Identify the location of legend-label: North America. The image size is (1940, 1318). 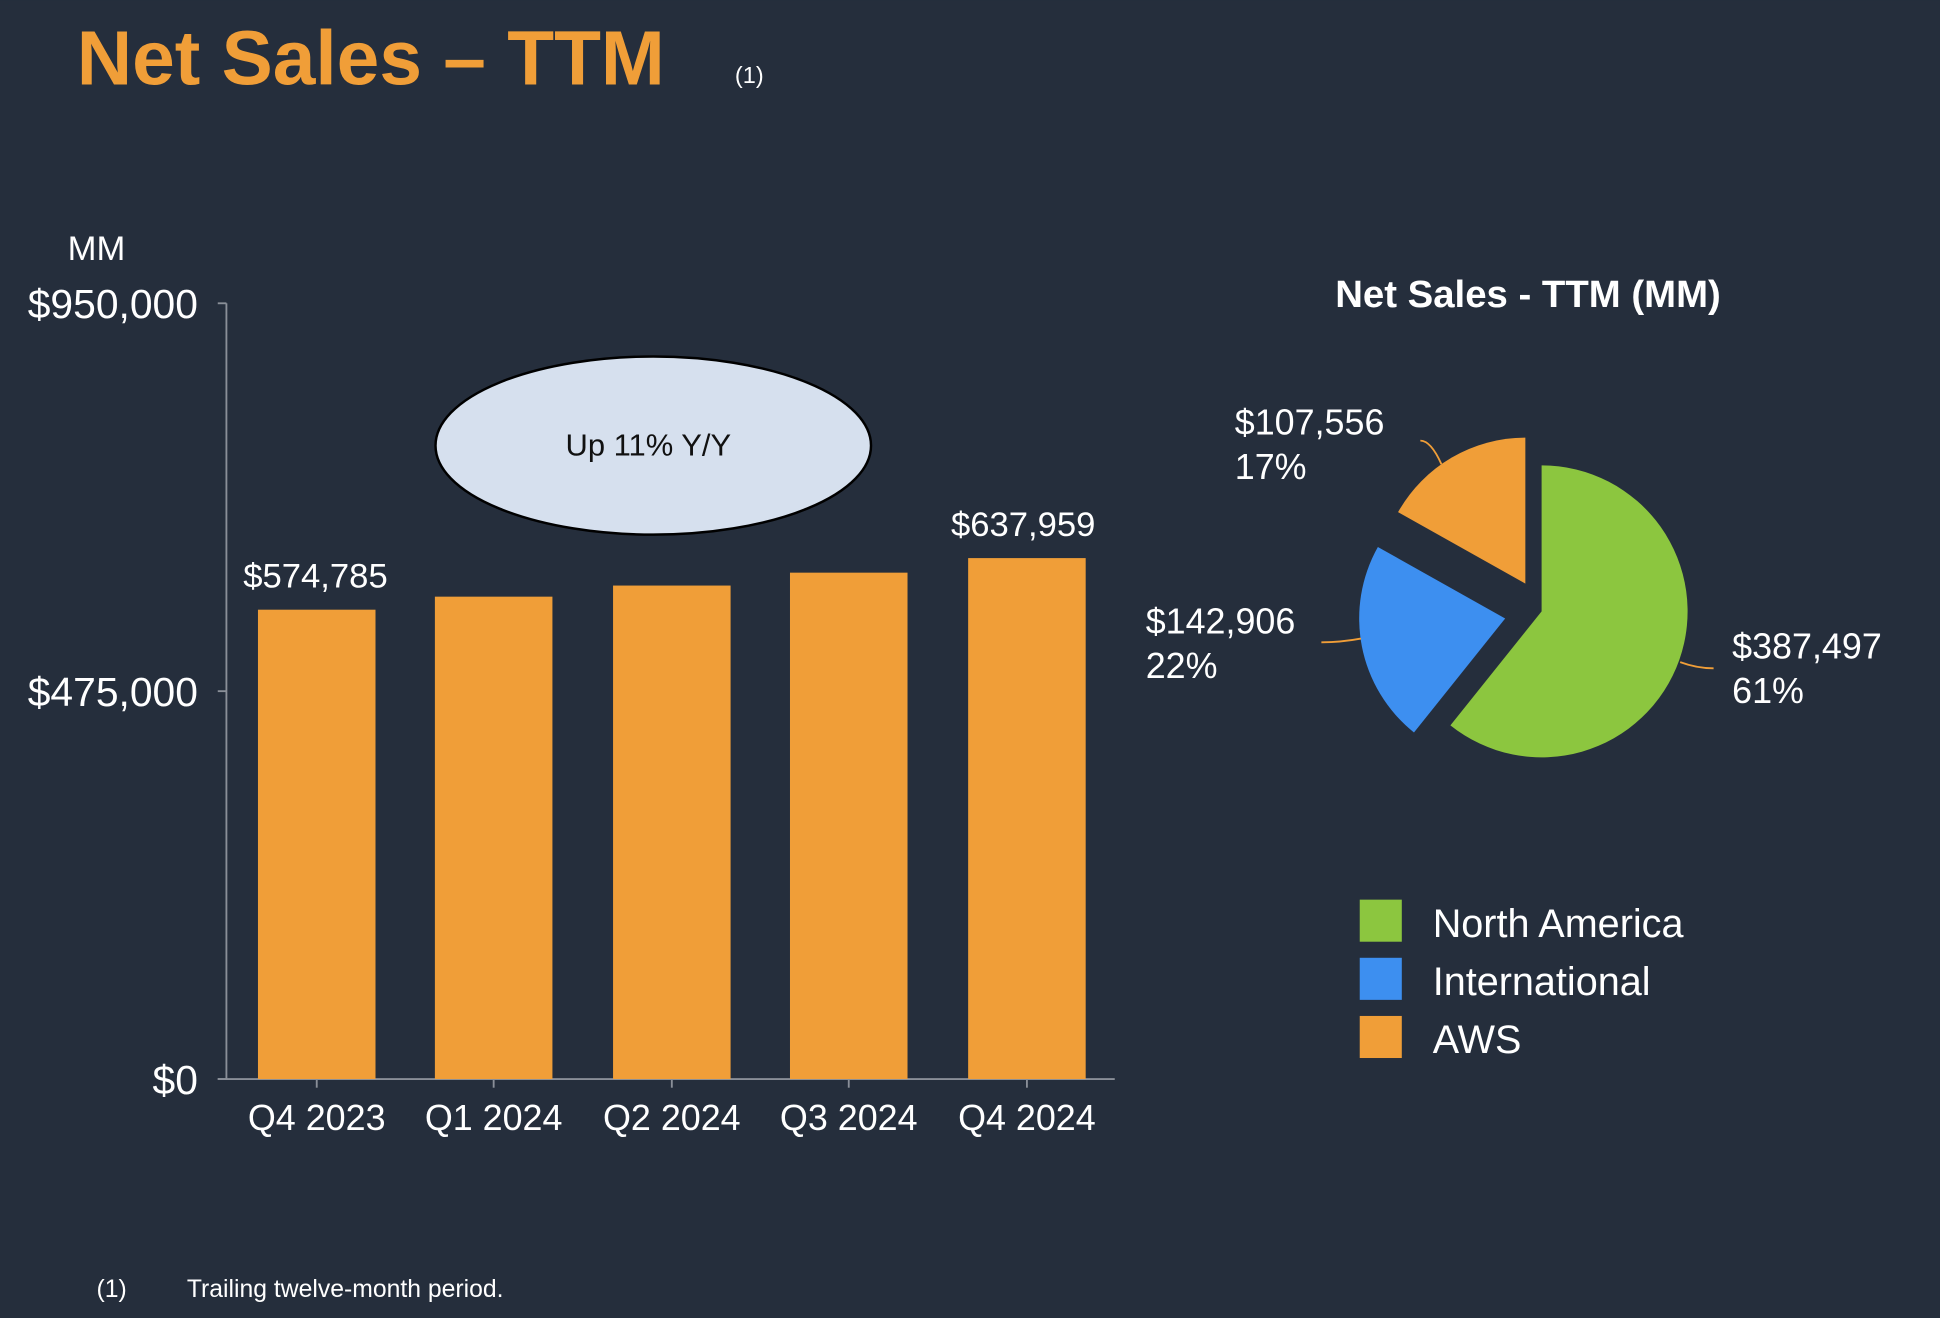
(1559, 924).